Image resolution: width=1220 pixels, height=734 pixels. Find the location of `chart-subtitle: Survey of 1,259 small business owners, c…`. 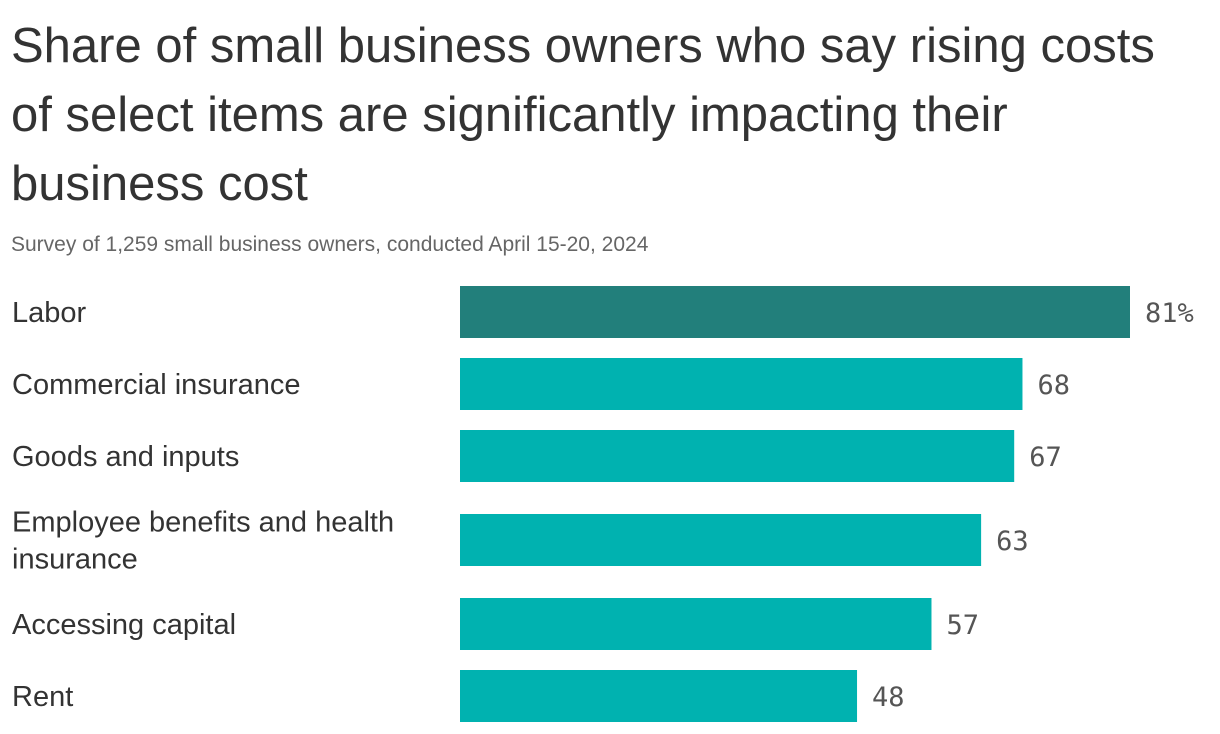

chart-subtitle: Survey of 1,259 small business owners, c… is located at coordinates (330, 244).